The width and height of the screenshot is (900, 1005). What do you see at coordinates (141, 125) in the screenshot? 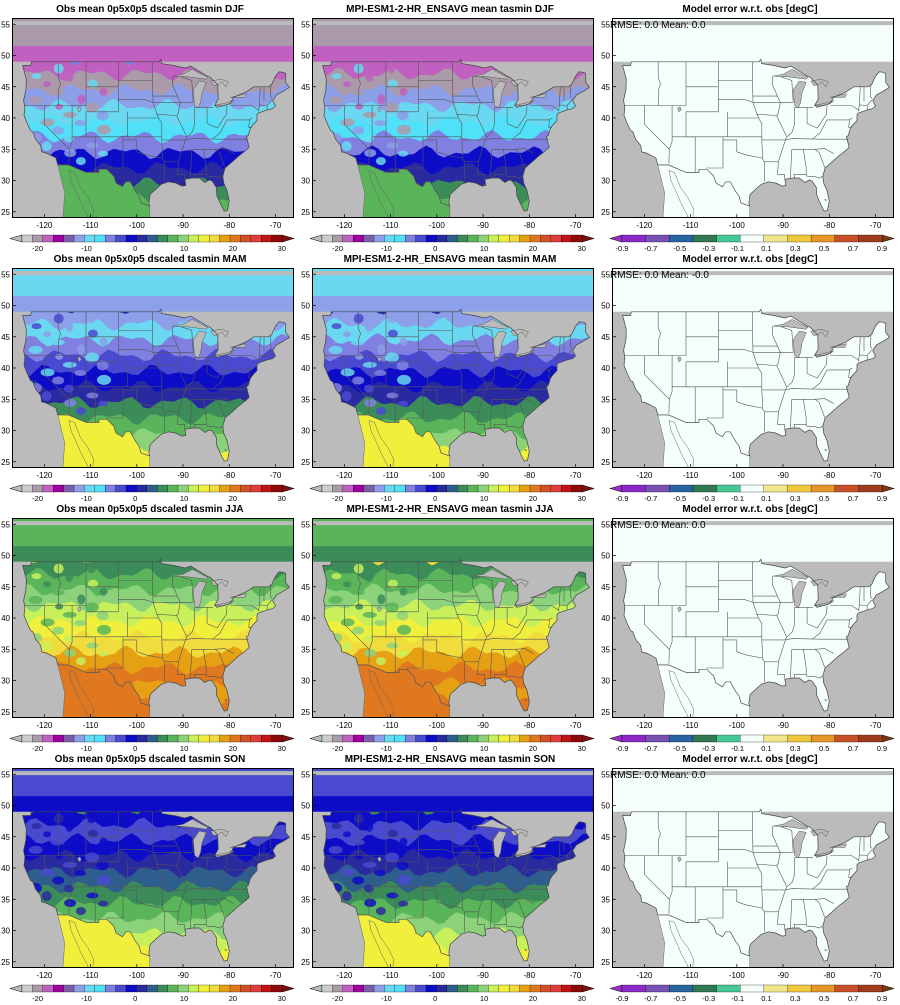
I see `map-axes: 25 30 35 40 45 50 55 -120 -110 -100 -90 -80 -70` at bounding box center [141, 125].